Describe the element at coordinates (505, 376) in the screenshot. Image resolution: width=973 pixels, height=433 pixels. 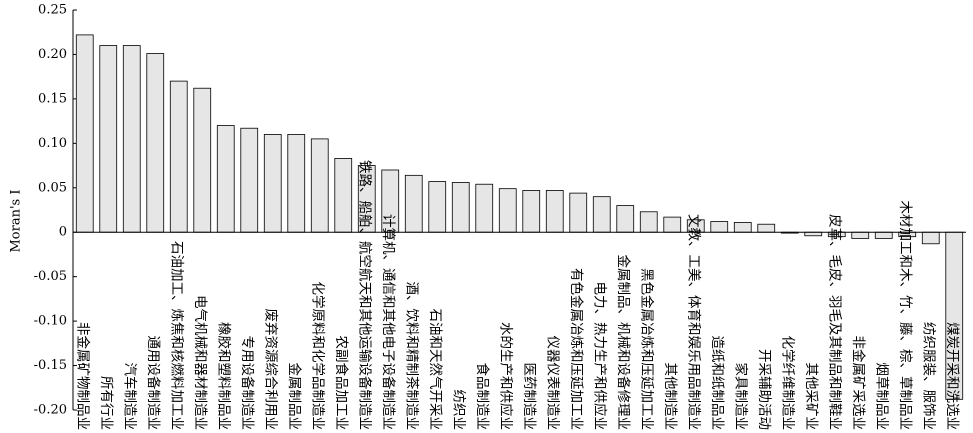
I see `x-tick-label: 水的生产和供应业` at that location.